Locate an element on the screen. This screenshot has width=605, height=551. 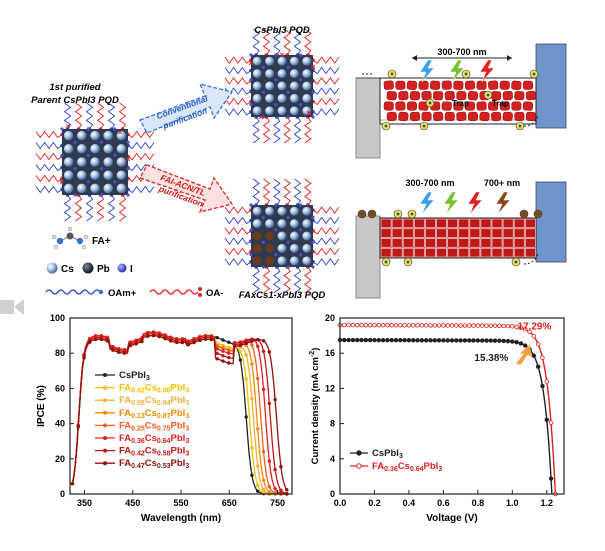
charge-carrier-icons is located at coordinates (450, 168).